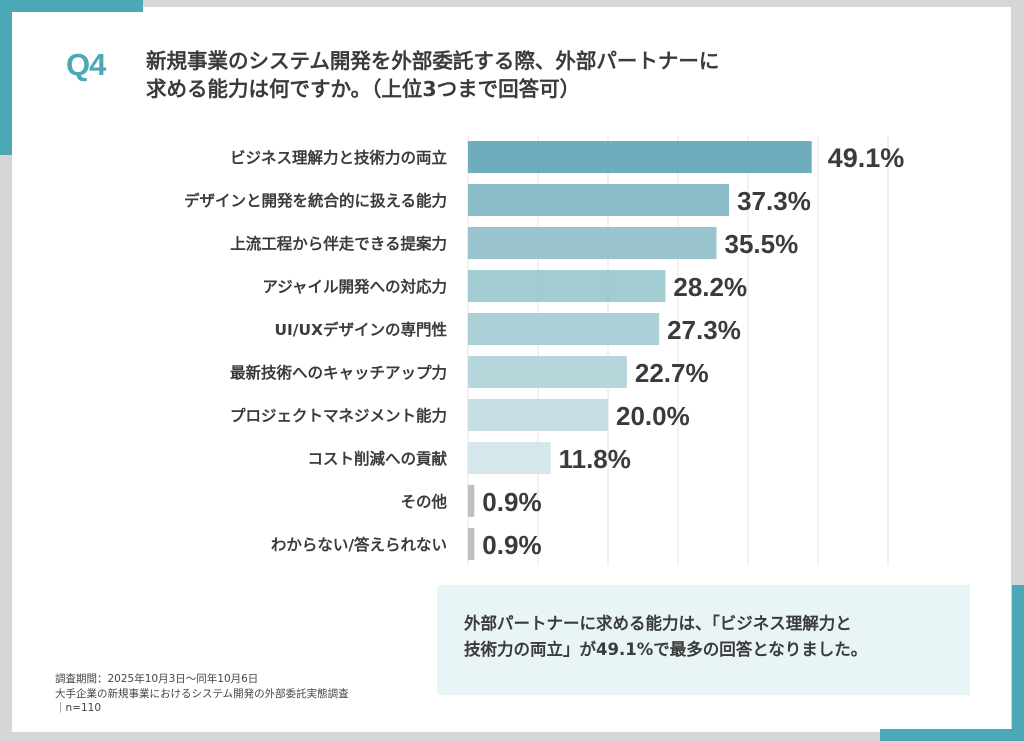 The width and height of the screenshot is (1024, 741). What do you see at coordinates (653, 416) in the screenshot?
I see `value-label: 20.0%` at bounding box center [653, 416].